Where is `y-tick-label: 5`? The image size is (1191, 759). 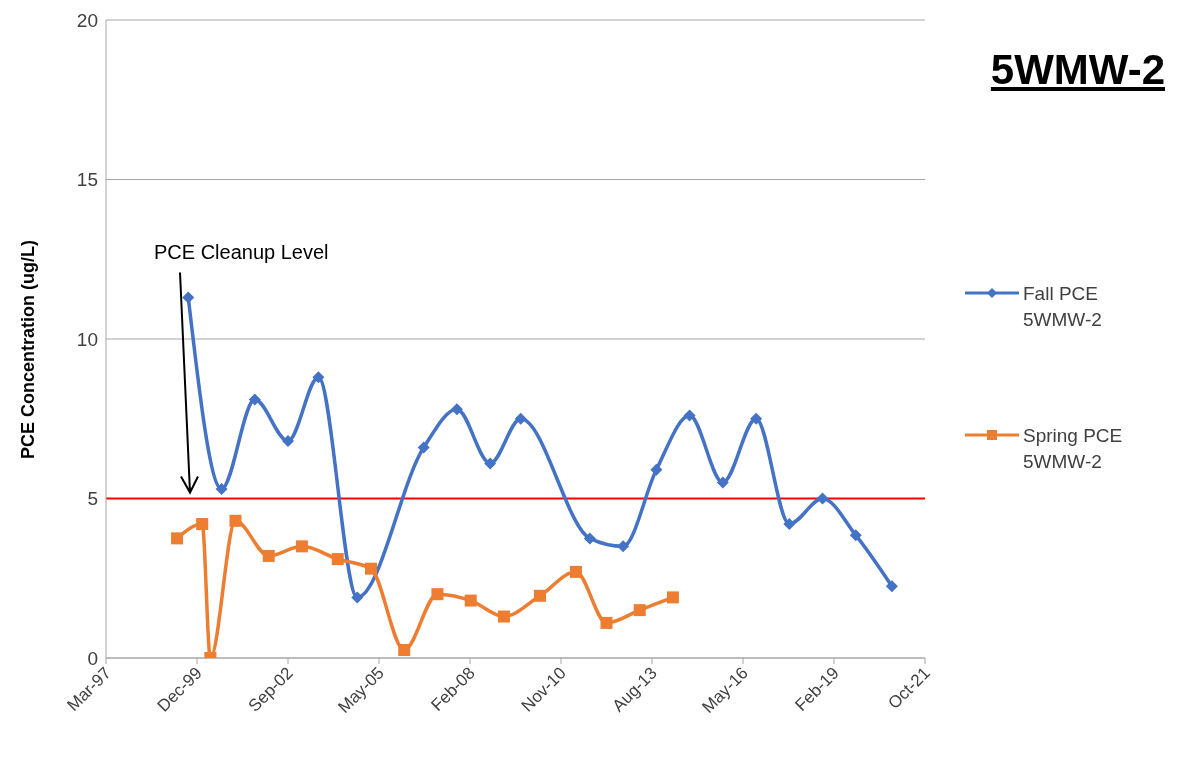 y-tick-label: 5 is located at coordinates (92, 499).